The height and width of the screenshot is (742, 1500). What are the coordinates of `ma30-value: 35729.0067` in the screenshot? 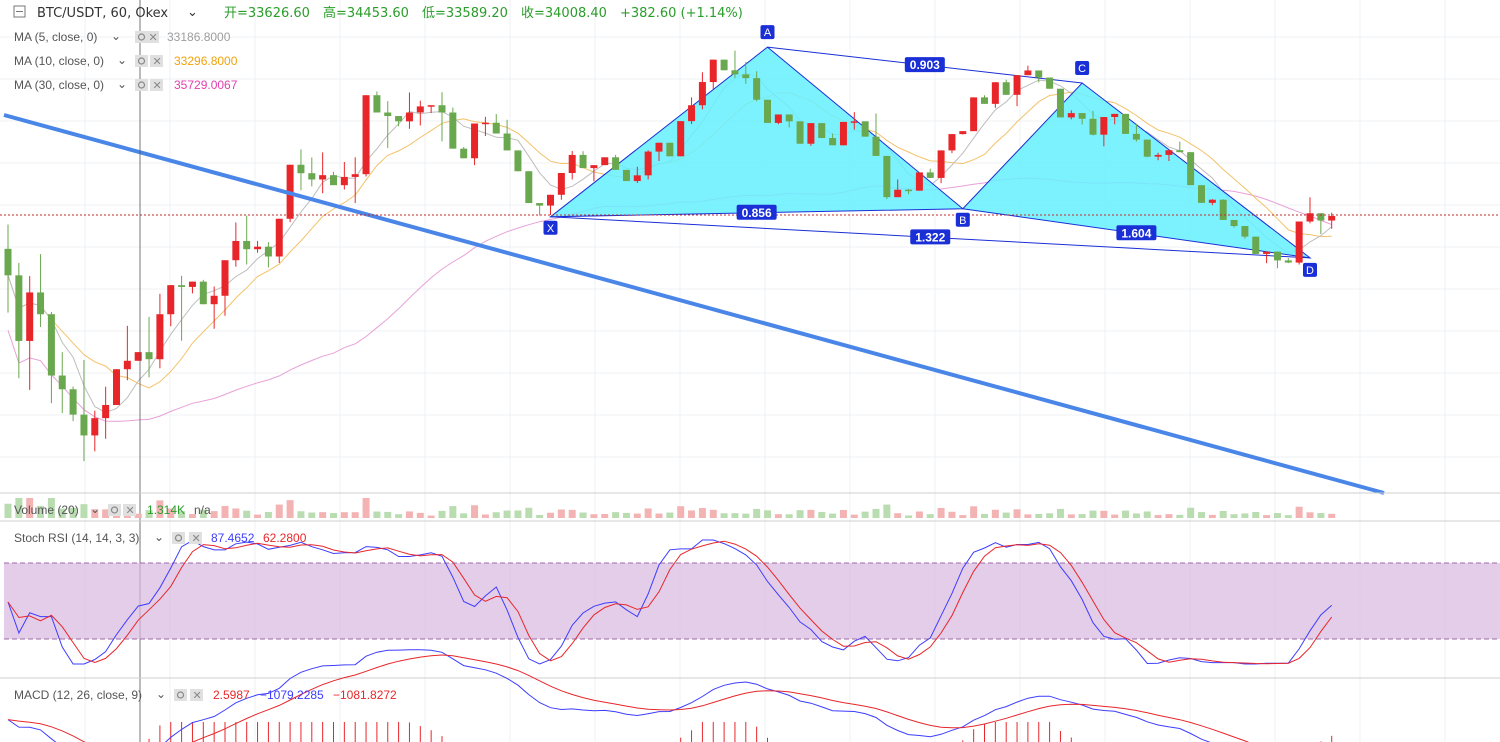 It's located at (206, 85).